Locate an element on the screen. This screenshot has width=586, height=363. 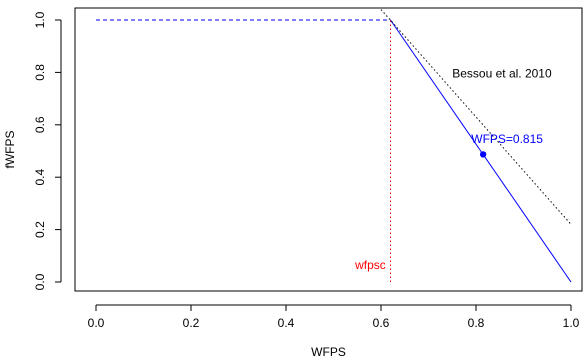
annotation-label: wfpsc is located at coordinates (370, 265).